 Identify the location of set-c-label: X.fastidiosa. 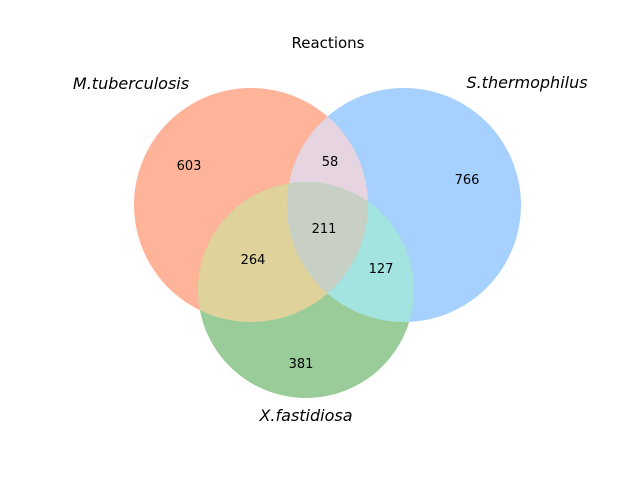
(305, 415).